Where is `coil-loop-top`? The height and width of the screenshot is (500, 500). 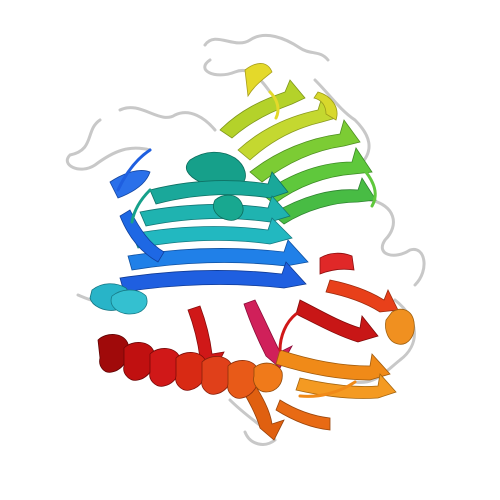
coil-loop-top is located at coordinates (266, 48).